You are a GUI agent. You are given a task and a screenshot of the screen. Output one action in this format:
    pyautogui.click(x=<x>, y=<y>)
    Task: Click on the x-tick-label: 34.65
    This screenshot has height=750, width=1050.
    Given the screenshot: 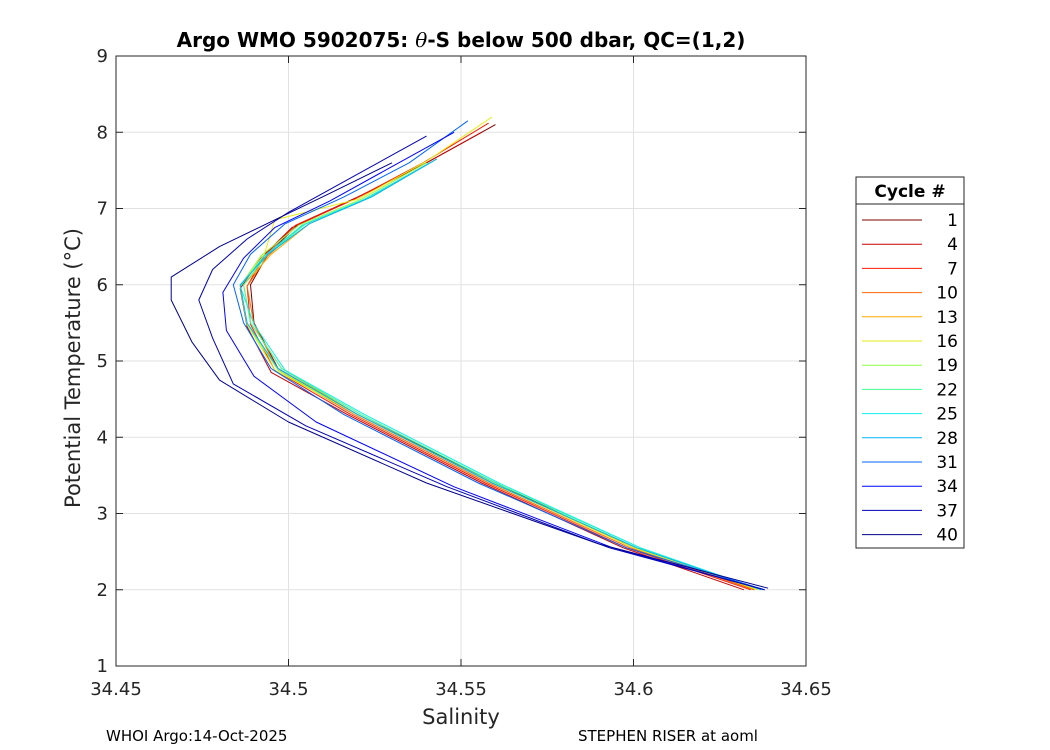 What is the action you would take?
    pyautogui.click(x=806, y=689)
    